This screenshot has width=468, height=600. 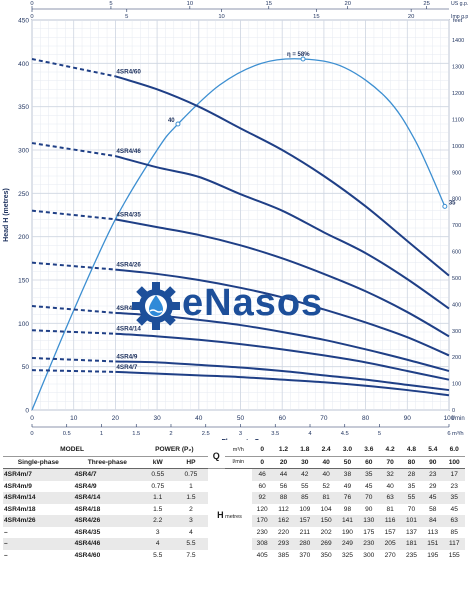 What do you see at coordinates (369, 521) in the screenshot?
I see `head-value: 130` at bounding box center [369, 521].